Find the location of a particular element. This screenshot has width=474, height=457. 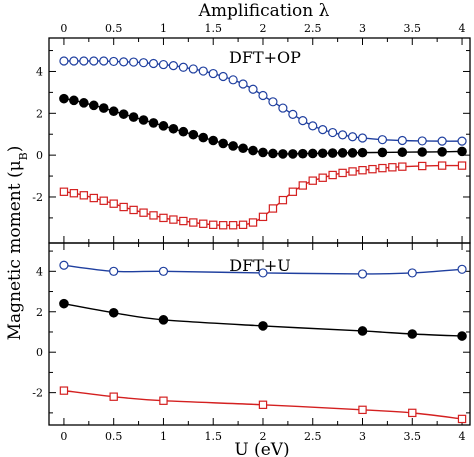

top-x-tick-label: 2 is located at coordinates (262, 28).